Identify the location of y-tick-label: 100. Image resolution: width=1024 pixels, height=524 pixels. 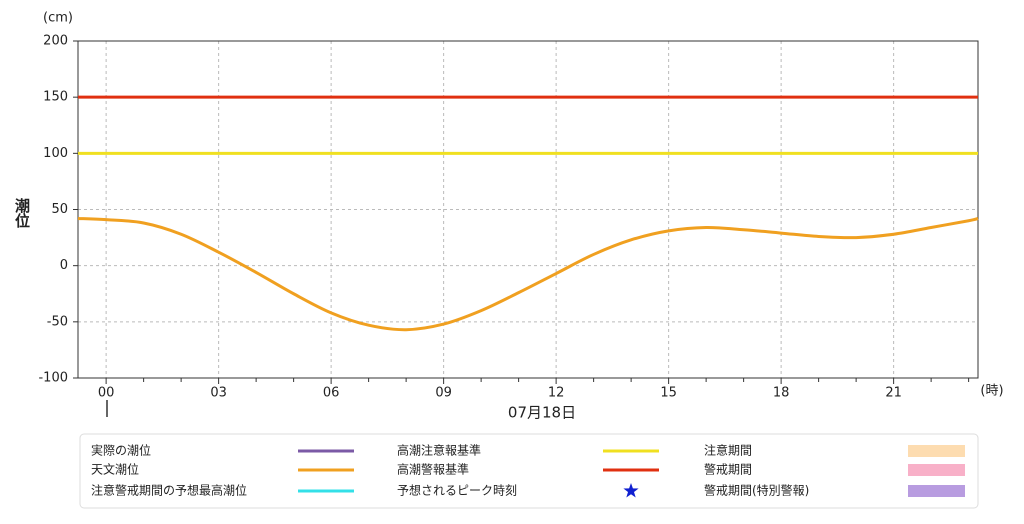
(55, 153).